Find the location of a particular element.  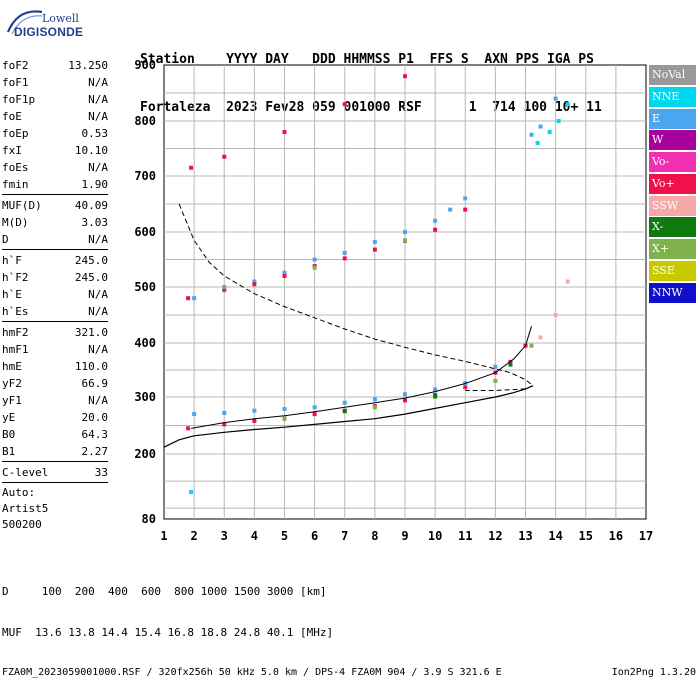

param-name: fxI is located at coordinates (12, 150).